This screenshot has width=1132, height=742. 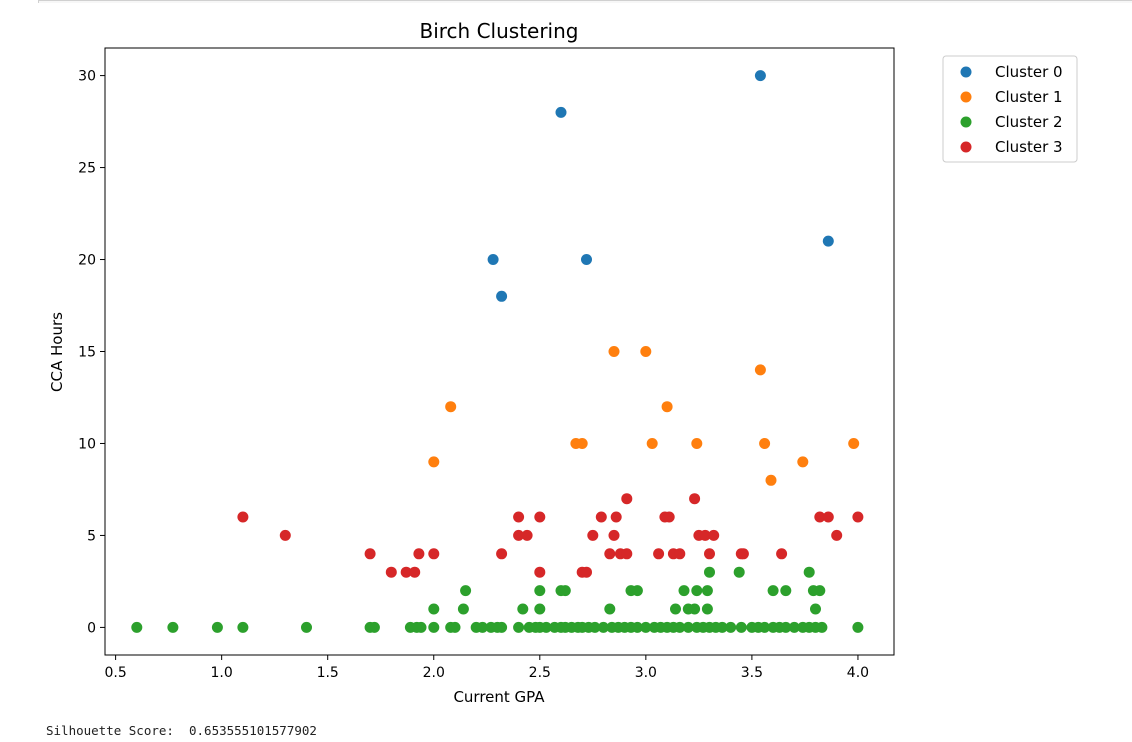 I want to click on chart-title: Birch Clustering, so click(x=498, y=31).